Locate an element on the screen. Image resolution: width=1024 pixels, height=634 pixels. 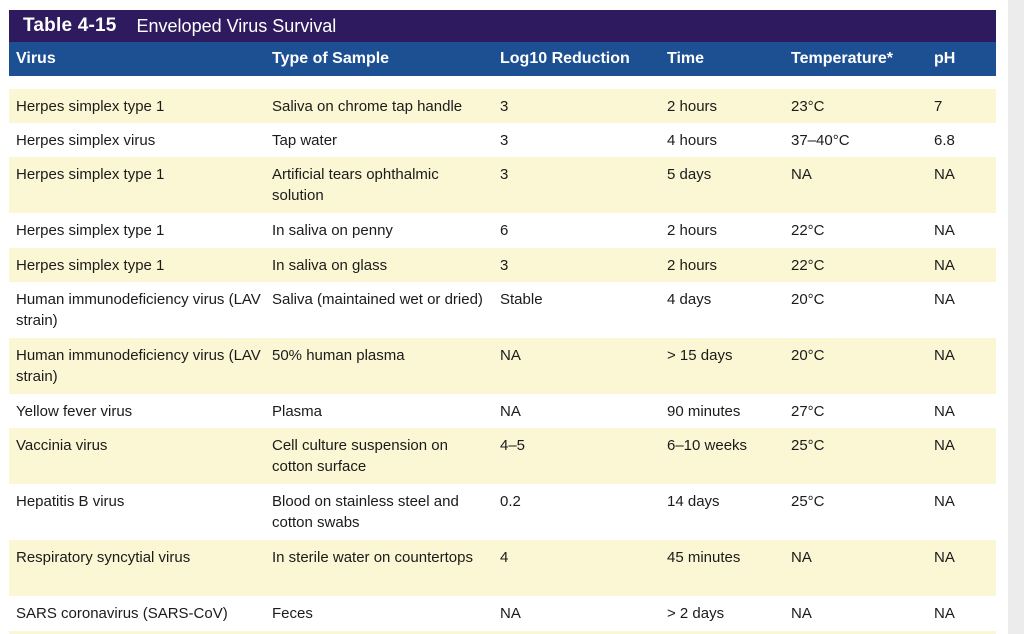
cell-virus: SARS coronavirus (SARS-CoV) is located at coordinates (122, 613).